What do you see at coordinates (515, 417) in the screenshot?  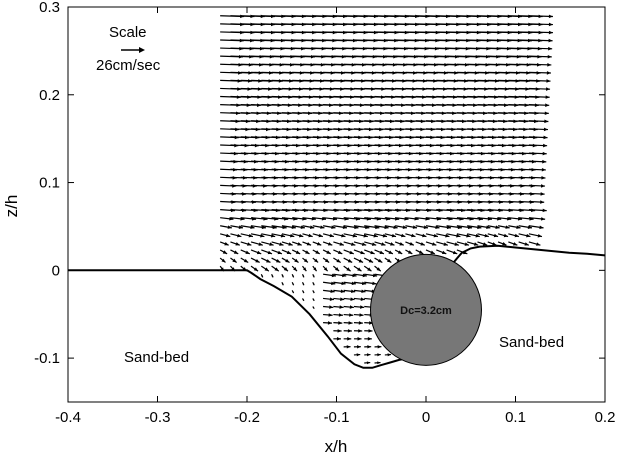 I see `x-tick-label: 0.1` at bounding box center [515, 417].